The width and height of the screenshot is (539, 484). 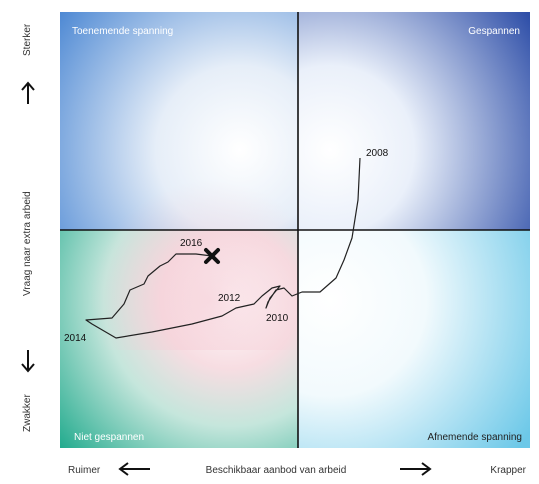 What do you see at coordinates (28, 92) in the screenshot?
I see `arrow-up-icon` at bounding box center [28, 92].